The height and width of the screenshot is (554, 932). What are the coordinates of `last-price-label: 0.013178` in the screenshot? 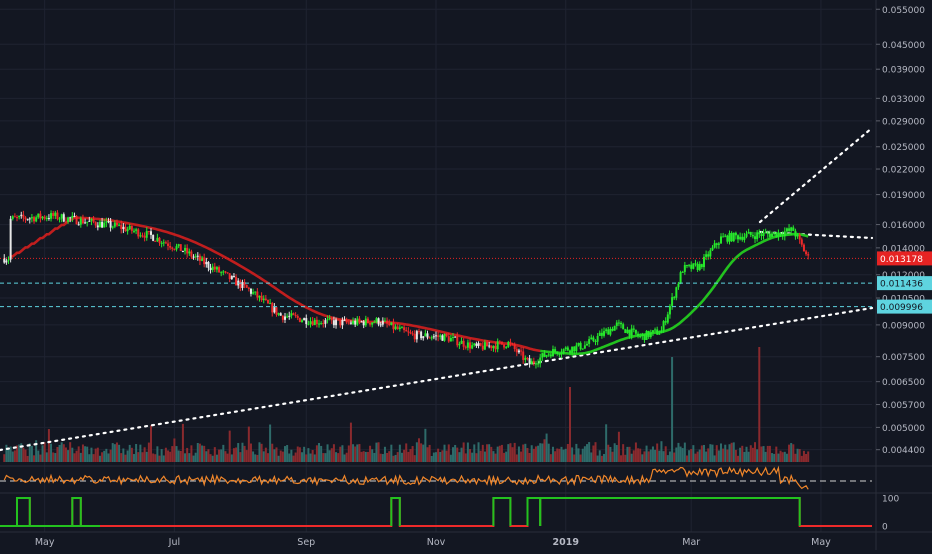 It's located at (901, 260).